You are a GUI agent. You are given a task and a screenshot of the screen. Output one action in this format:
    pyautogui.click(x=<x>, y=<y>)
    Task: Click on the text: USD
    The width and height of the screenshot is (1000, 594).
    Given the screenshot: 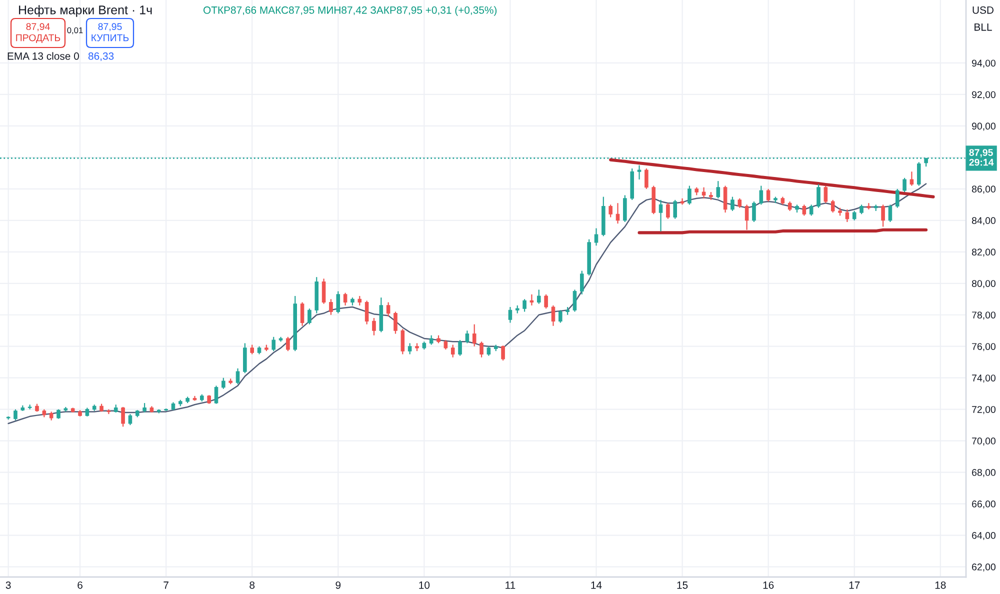 What is the action you would take?
    pyautogui.click(x=983, y=10)
    